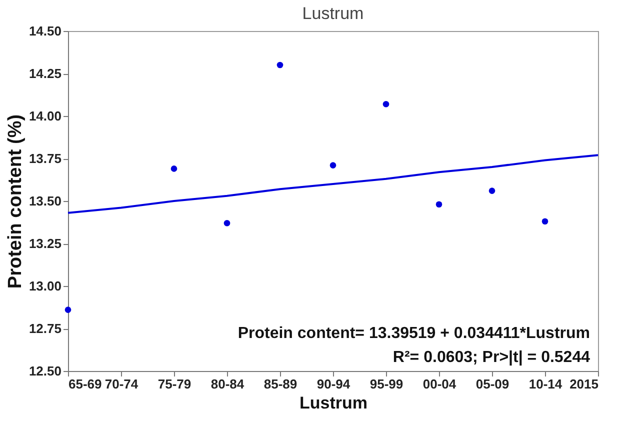 Image resolution: width=637 pixels, height=421 pixels. Describe the element at coordinates (45, 73) in the screenshot. I see `y-tick-label: 14.25` at that location.